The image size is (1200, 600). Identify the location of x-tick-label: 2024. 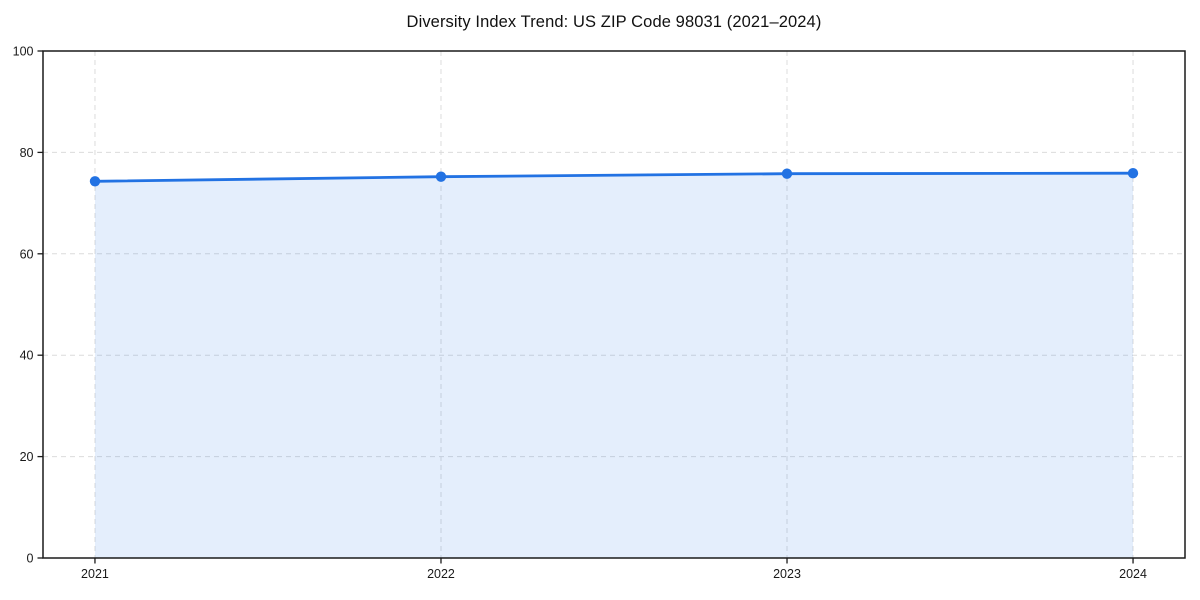
(1133, 574).